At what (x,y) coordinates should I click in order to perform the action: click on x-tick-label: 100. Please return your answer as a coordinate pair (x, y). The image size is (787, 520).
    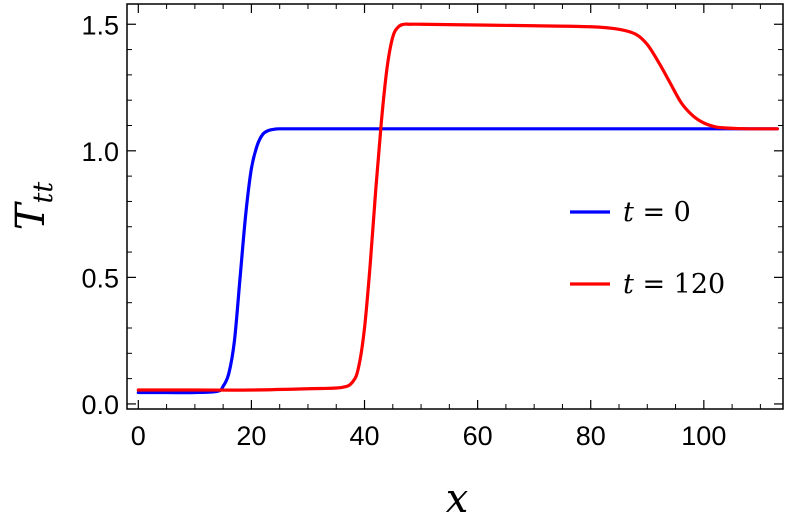
    Looking at the image, I should click on (703, 436).